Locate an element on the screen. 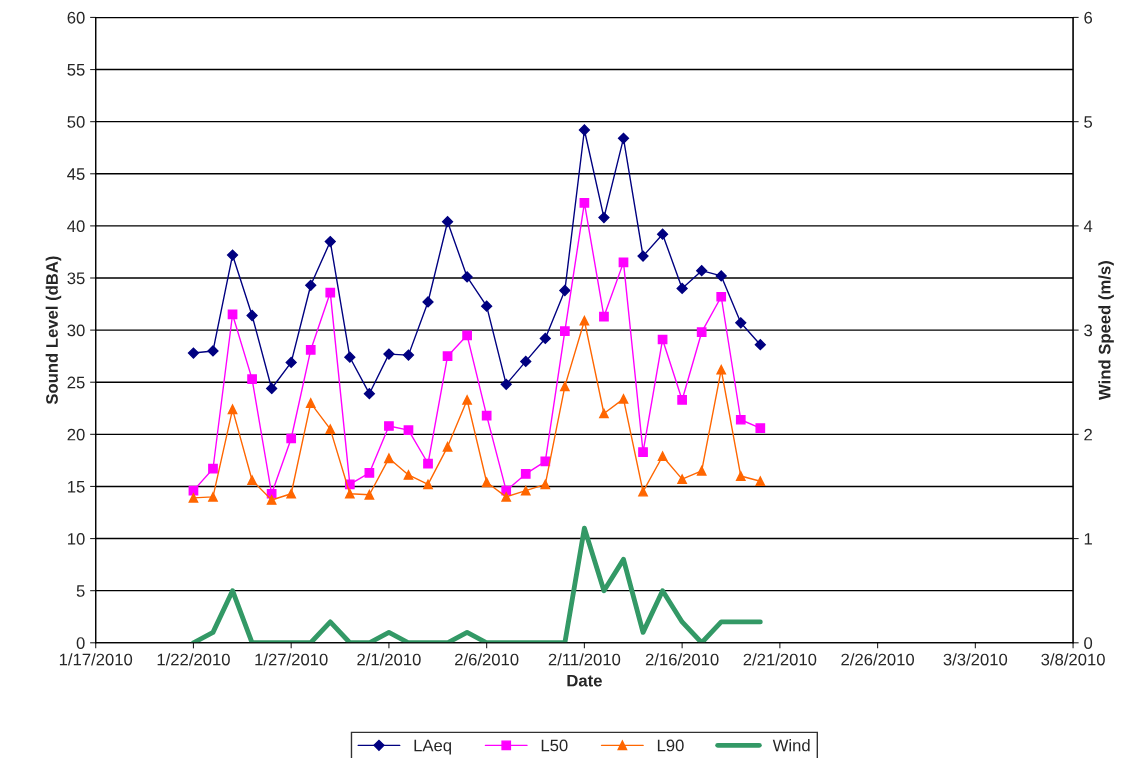 The image size is (1126, 758). legend-label: L90 is located at coordinates (670, 745).